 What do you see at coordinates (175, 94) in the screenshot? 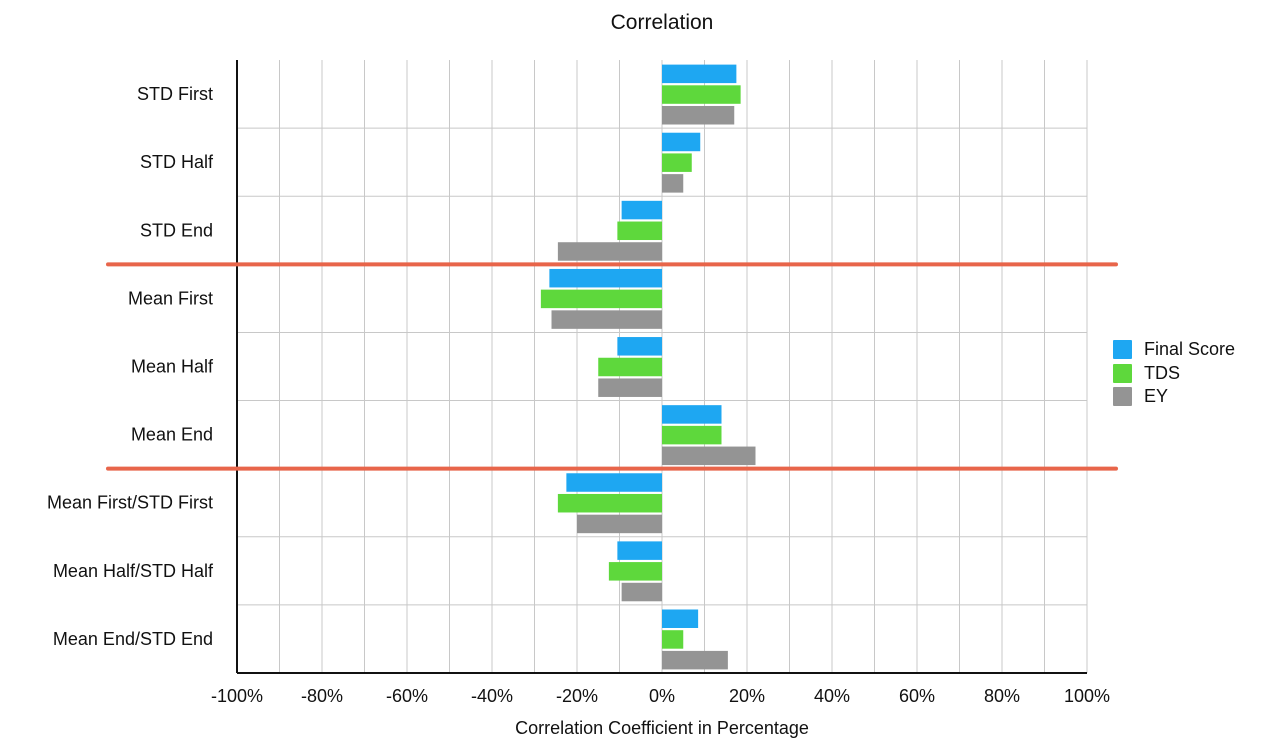
I see `y-tick-label: STD First` at bounding box center [175, 94].